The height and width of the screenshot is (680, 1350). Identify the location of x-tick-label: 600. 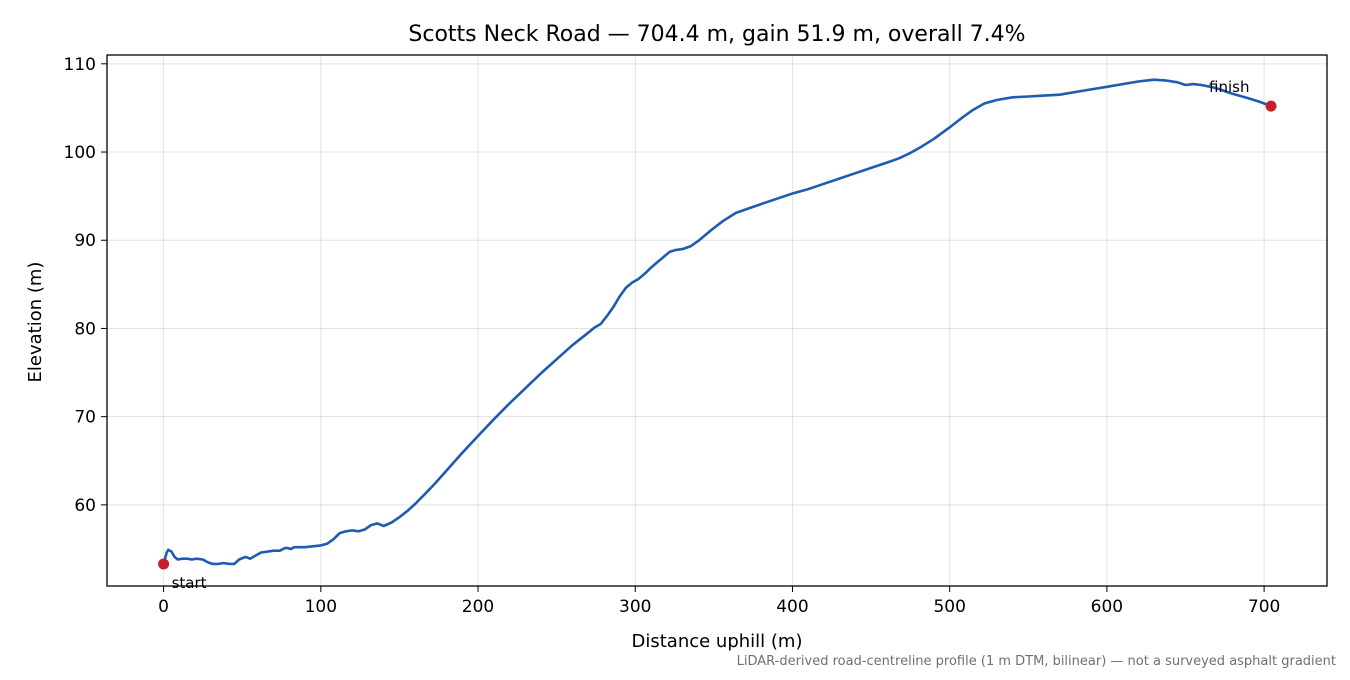
(1107, 607).